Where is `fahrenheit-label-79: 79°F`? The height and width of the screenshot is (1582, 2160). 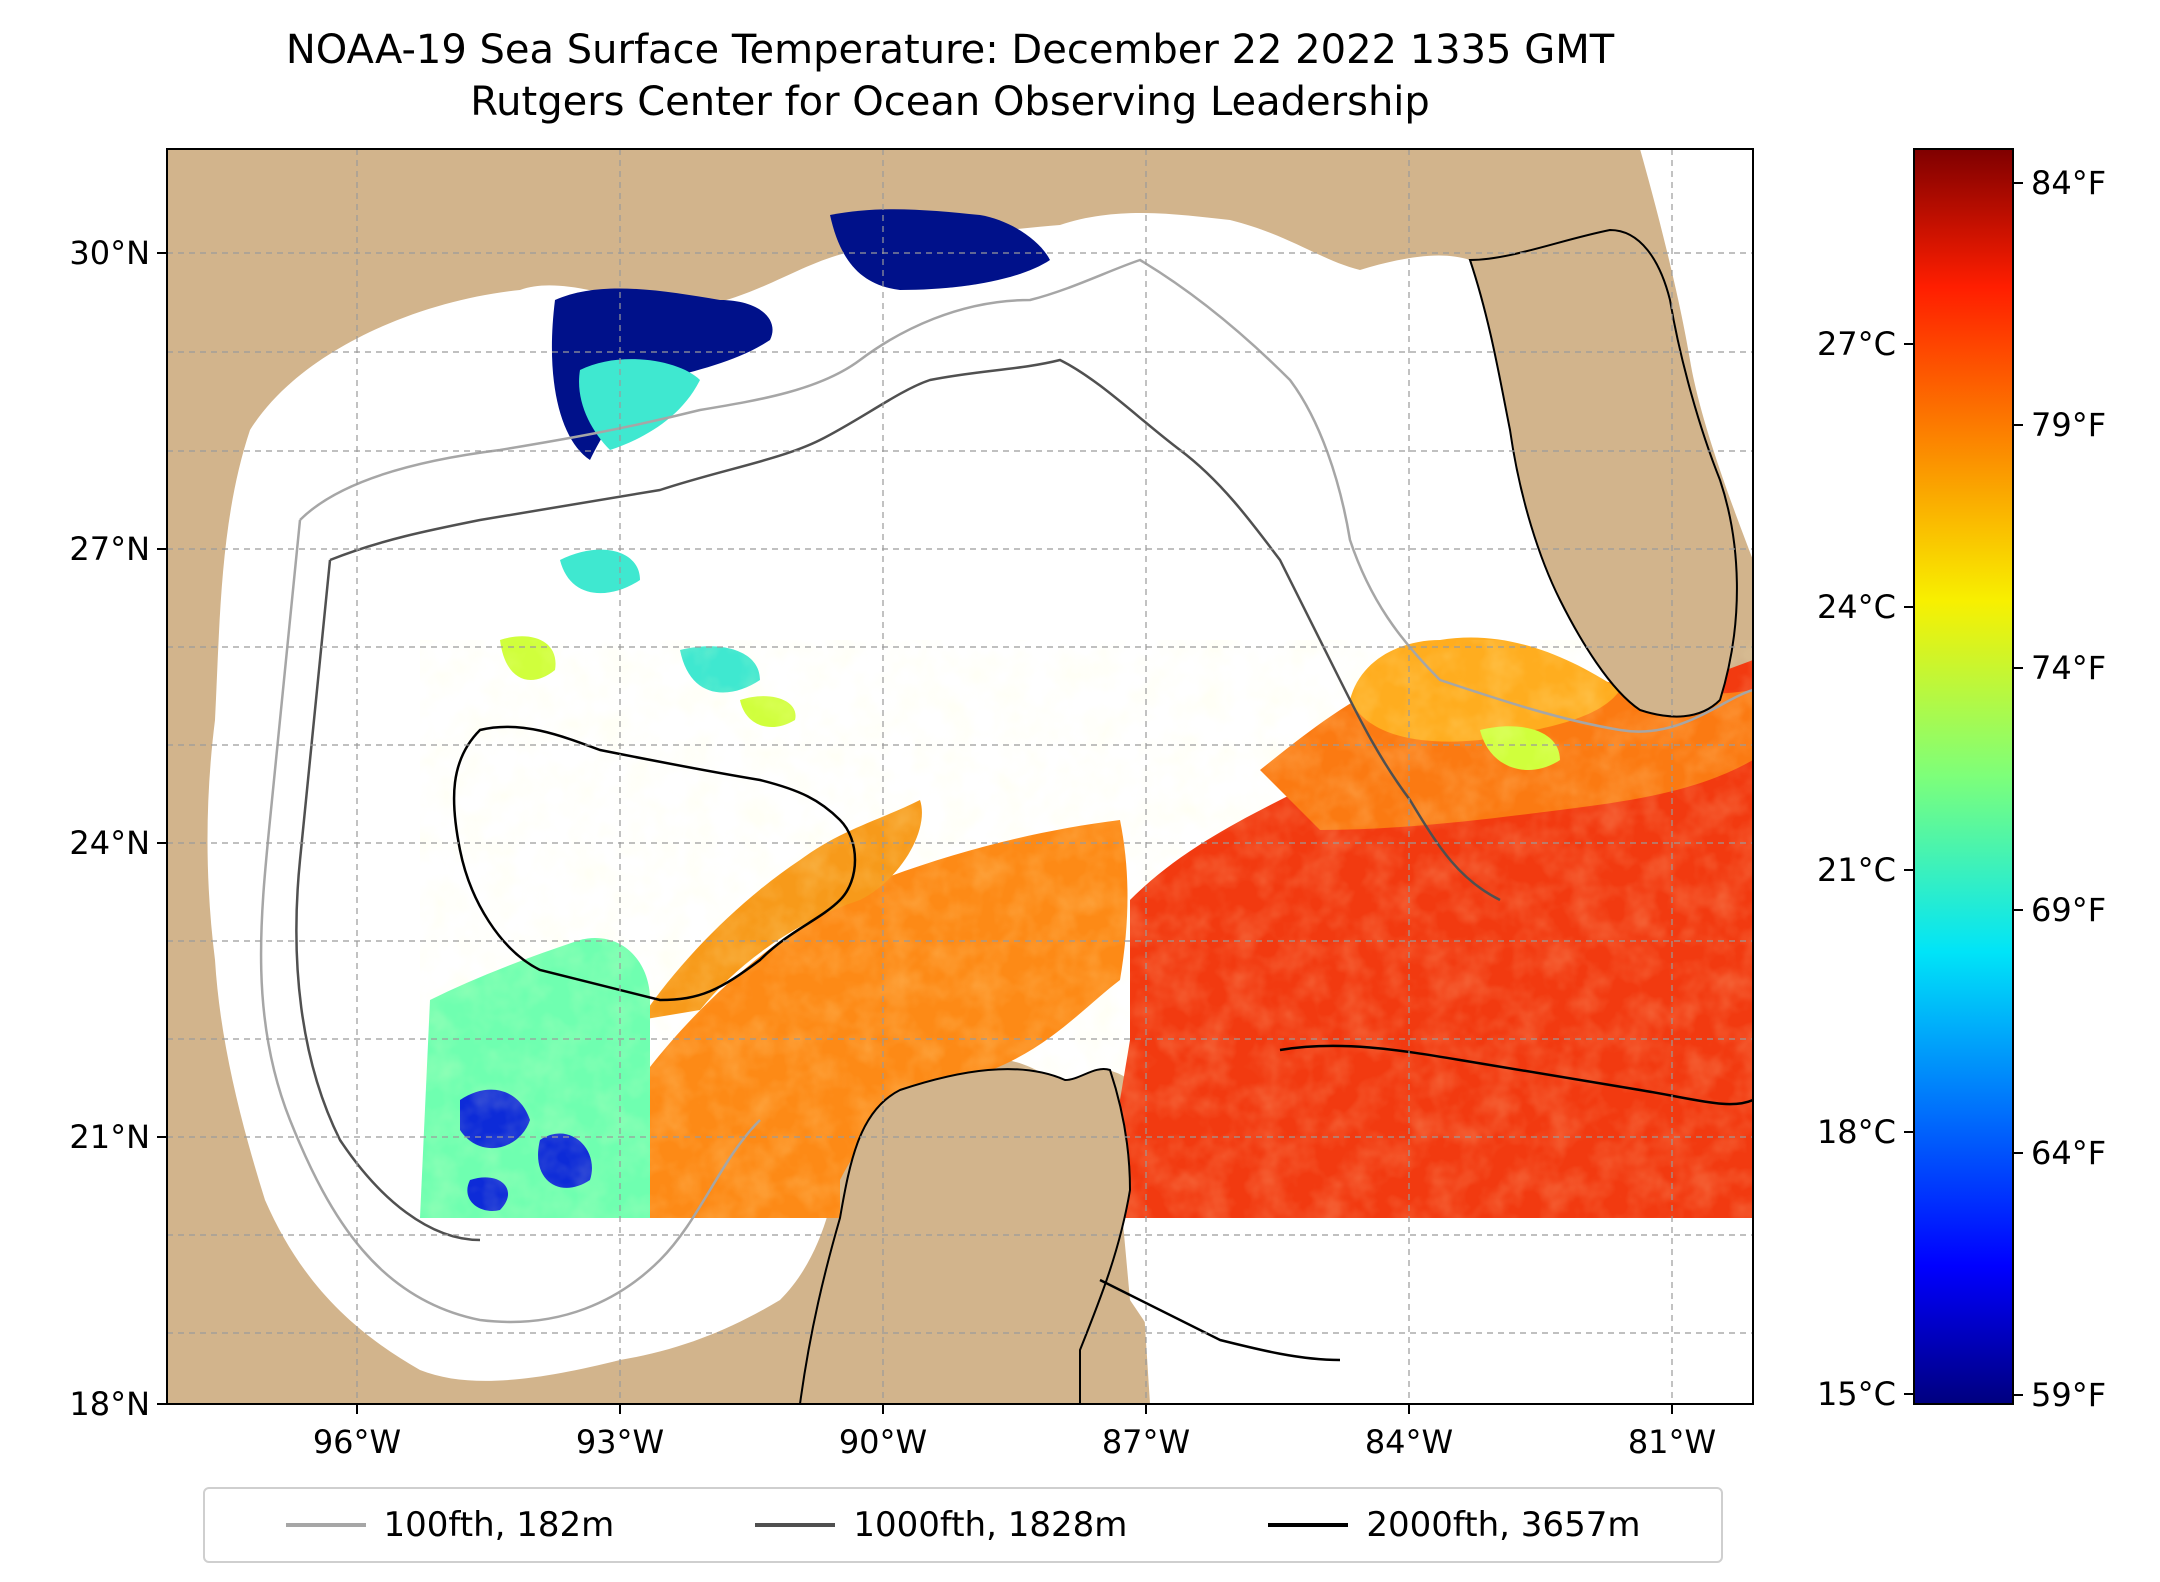
fahrenheit-label-79: 79°F is located at coordinates (2068, 425).